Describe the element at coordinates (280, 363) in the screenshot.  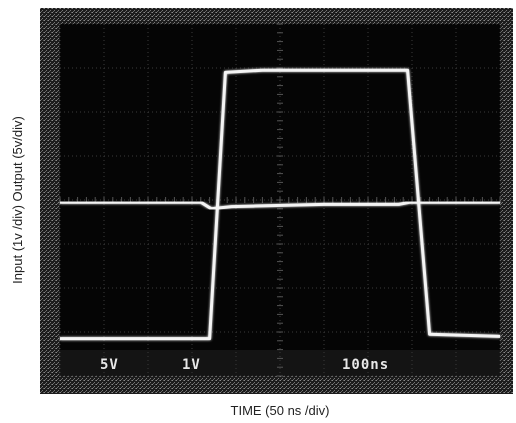
I see `scale-readout-strip` at that location.